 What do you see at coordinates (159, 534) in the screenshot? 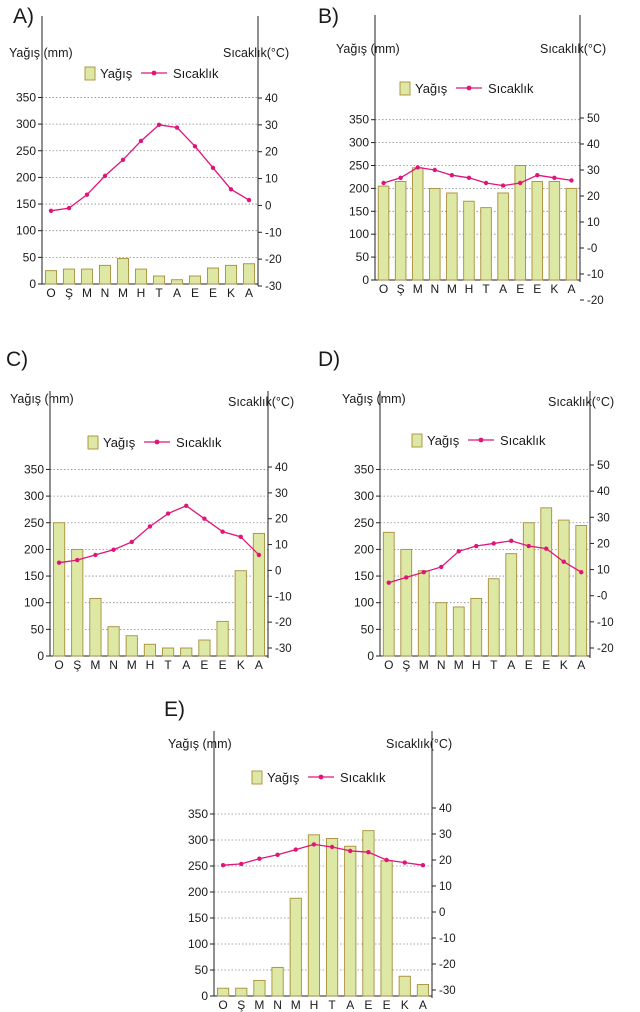
I see `temp-line` at bounding box center [159, 534].